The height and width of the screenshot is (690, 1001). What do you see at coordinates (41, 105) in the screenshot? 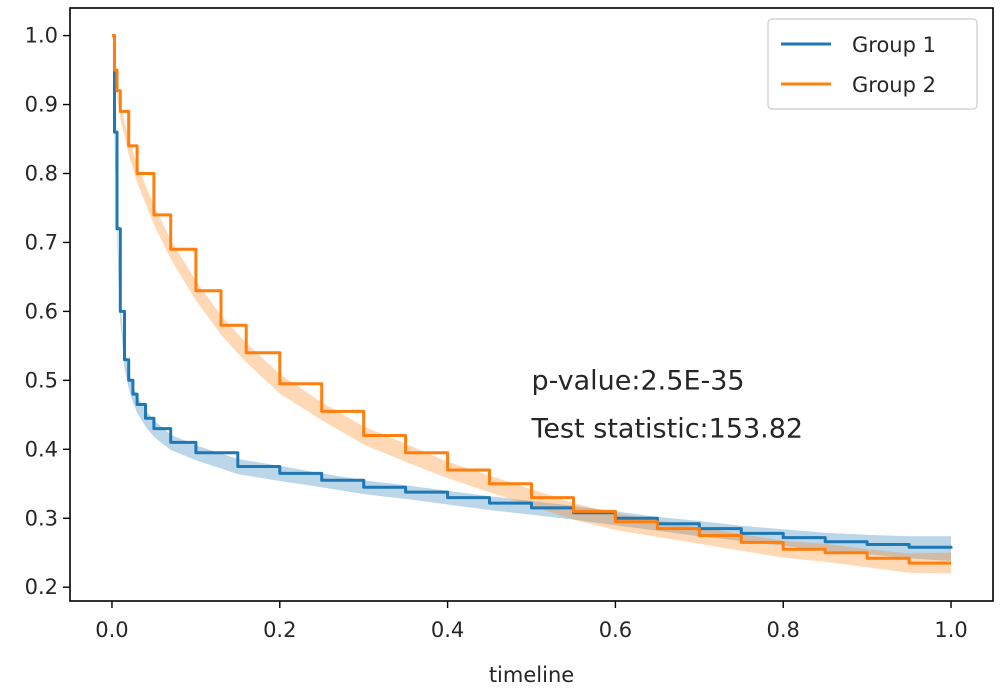
I see `y-tick-label: 0.9` at bounding box center [41, 105].